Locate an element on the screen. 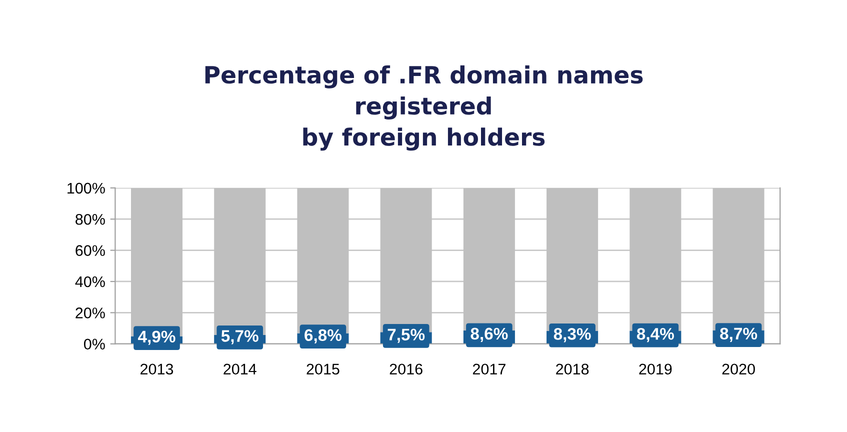  x-tick-label: 2014 is located at coordinates (240, 369).